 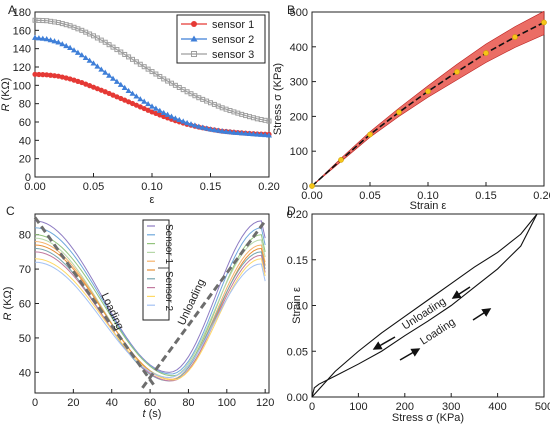 I want to click on panel-letter: D, so click(x=291, y=211).